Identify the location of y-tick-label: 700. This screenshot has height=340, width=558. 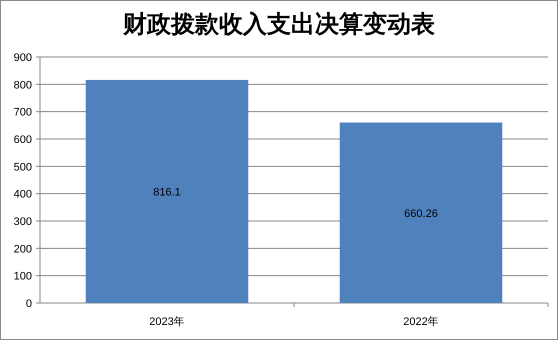
(23, 112).